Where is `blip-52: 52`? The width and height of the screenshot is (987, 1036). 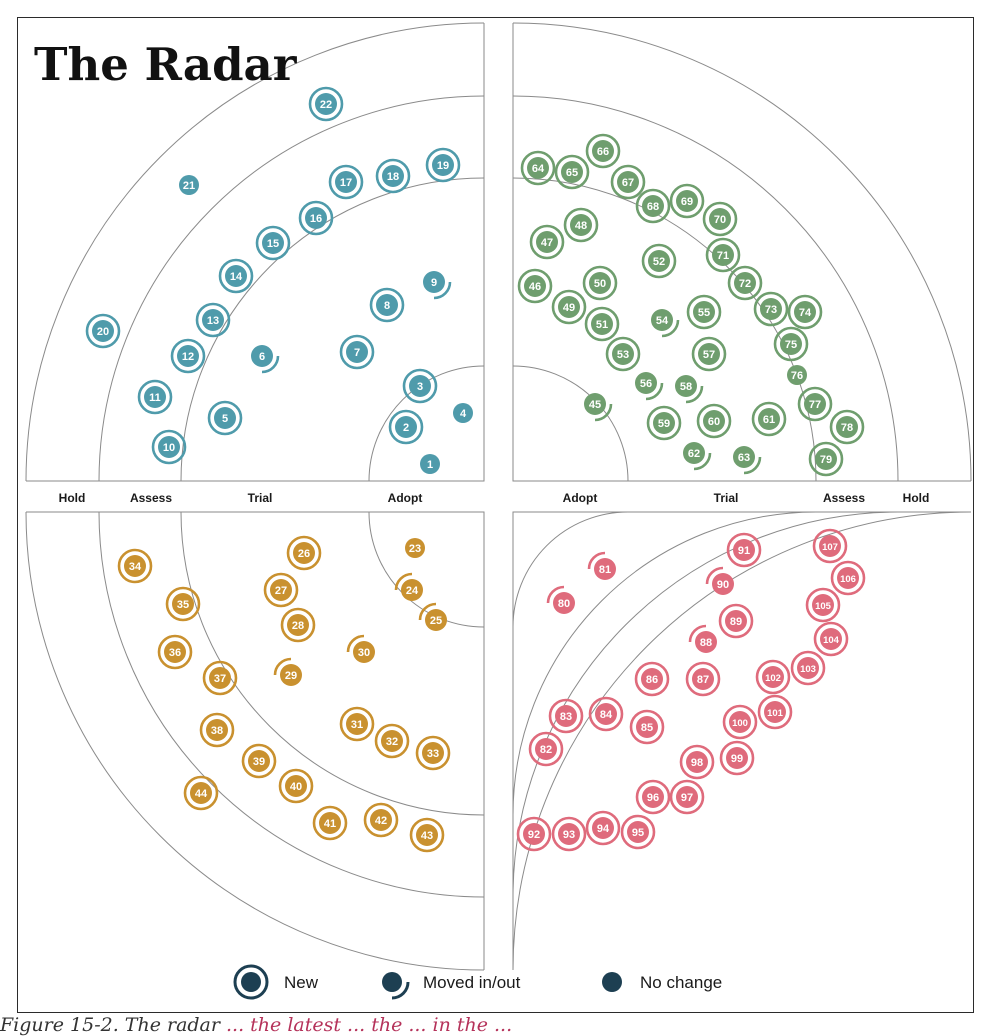
blip-52: 52 is located at coordinates (659, 261).